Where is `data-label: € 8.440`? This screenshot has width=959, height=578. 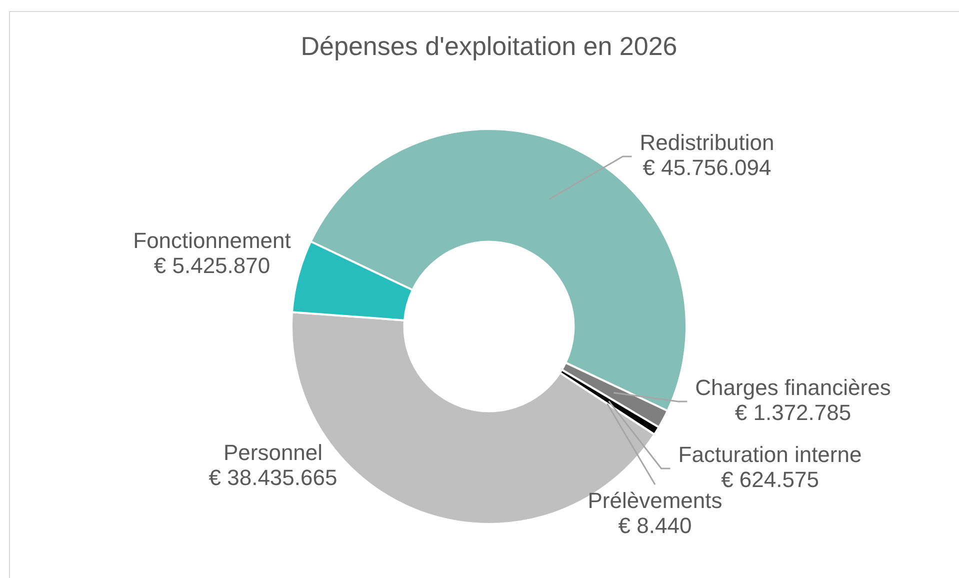 data-label: € 8.440 is located at coordinates (655, 525).